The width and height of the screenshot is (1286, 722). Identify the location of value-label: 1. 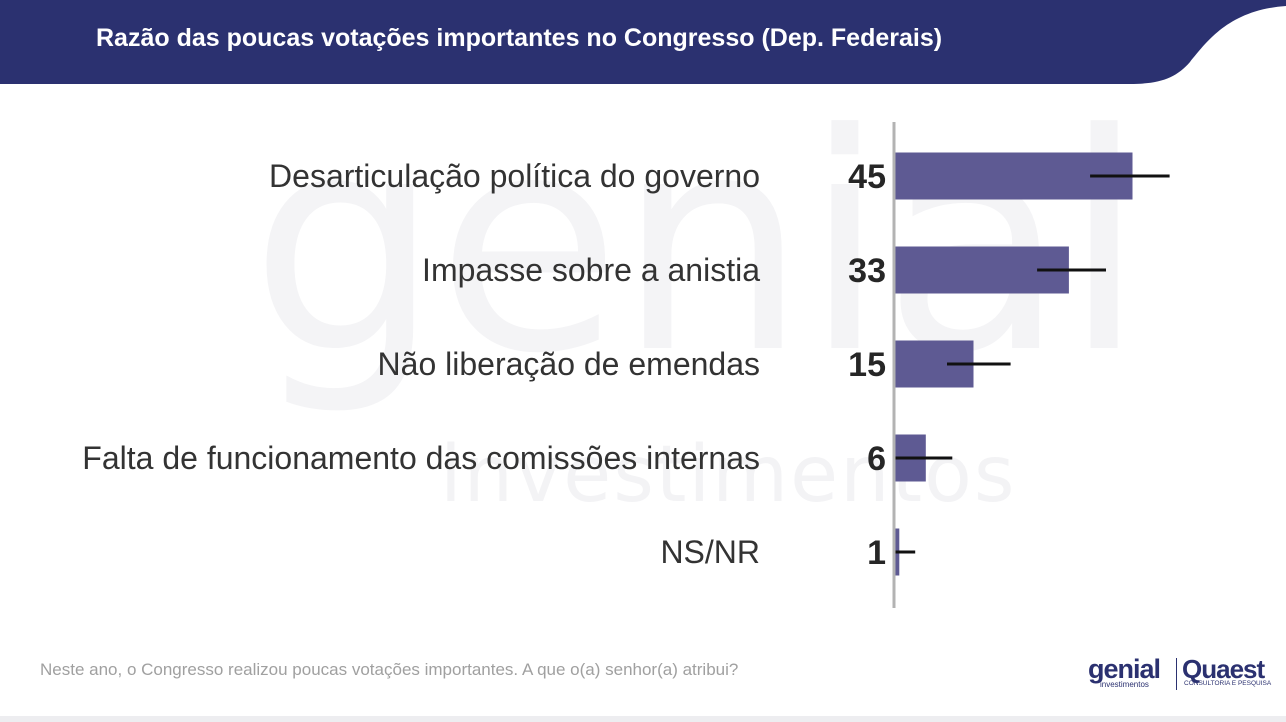
(876, 553).